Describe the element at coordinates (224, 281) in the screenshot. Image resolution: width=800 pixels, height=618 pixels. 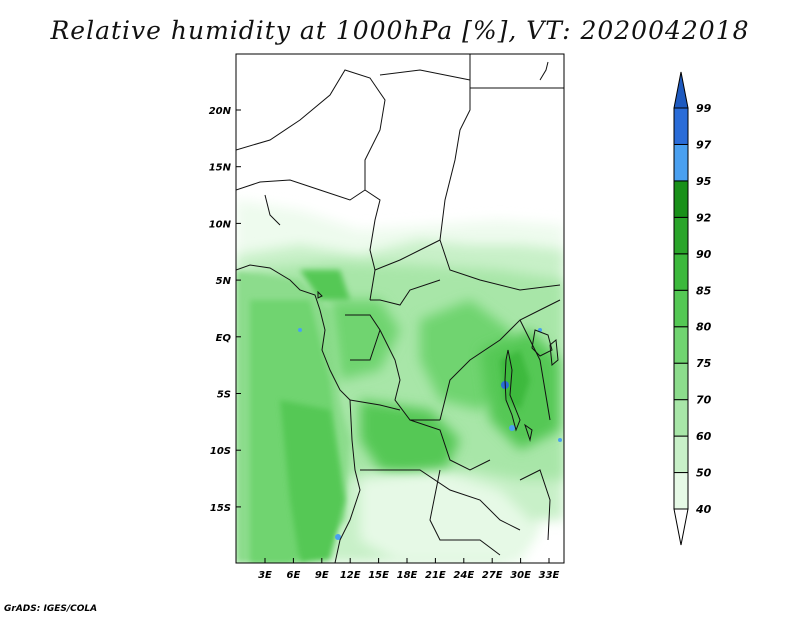
I see `lat-label: 5N` at that location.